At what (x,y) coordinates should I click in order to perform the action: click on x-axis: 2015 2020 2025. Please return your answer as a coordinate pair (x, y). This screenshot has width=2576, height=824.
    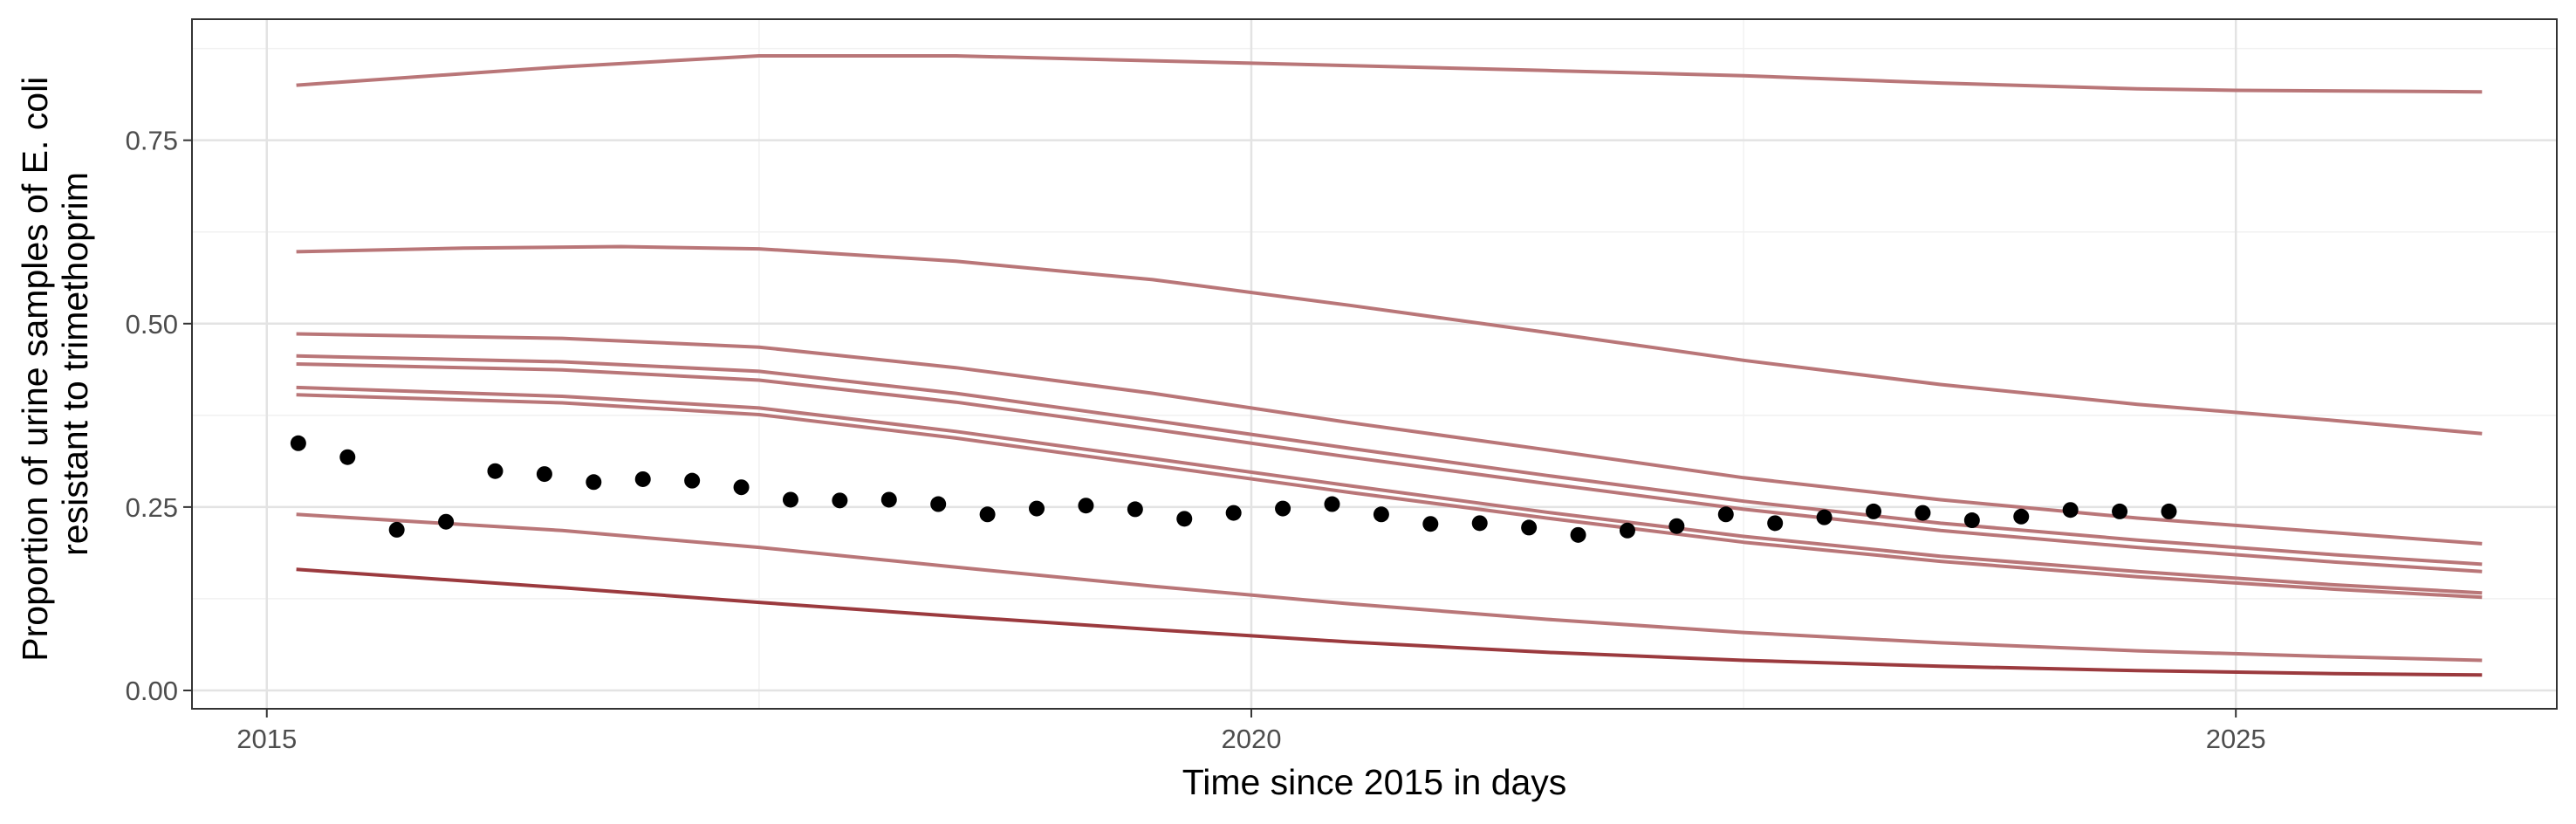
    Looking at the image, I should click on (1251, 731).